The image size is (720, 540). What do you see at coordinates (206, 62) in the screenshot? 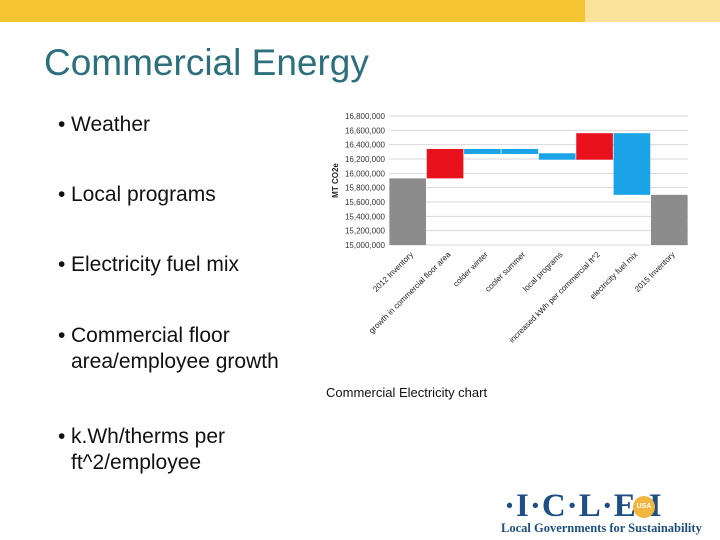
I see `slide-title: Commercial Energy` at bounding box center [206, 62].